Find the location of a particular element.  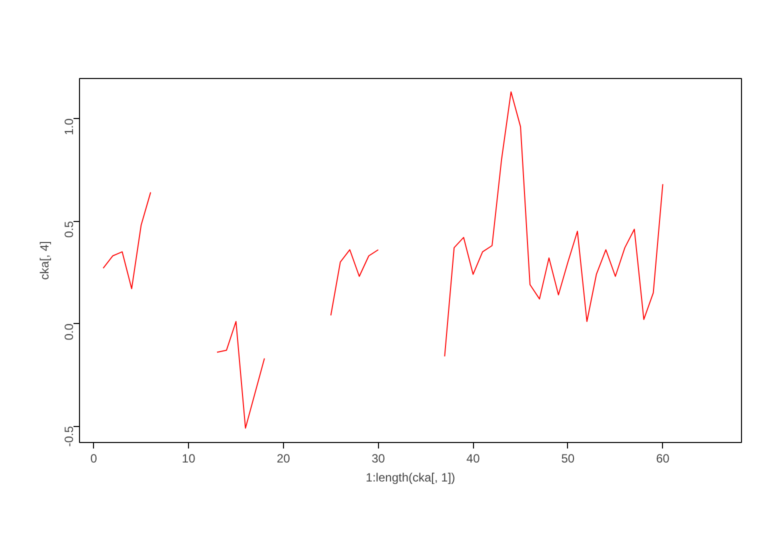

x-tick-label: 50 is located at coordinates (568, 459).